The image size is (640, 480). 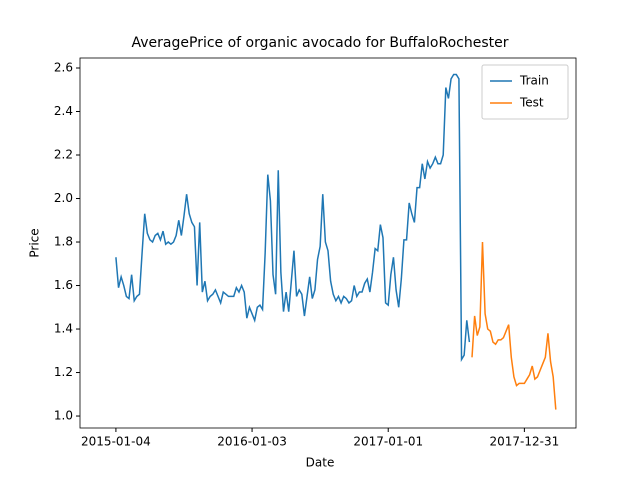 What do you see at coordinates (63, 285) in the screenshot?
I see `y-tick-label: 1.6` at bounding box center [63, 285].